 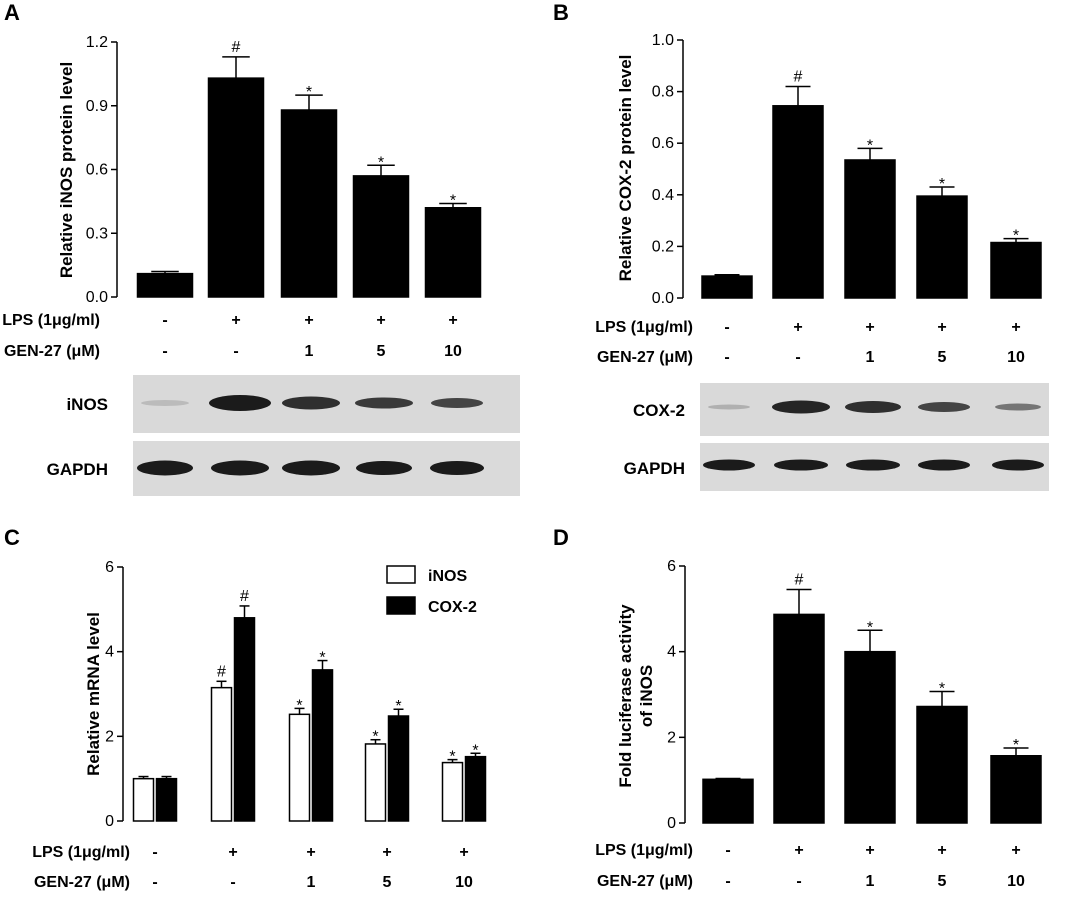 I want to click on y-axis-label-b: Relative COX-2 protein level, so click(x=625, y=168).